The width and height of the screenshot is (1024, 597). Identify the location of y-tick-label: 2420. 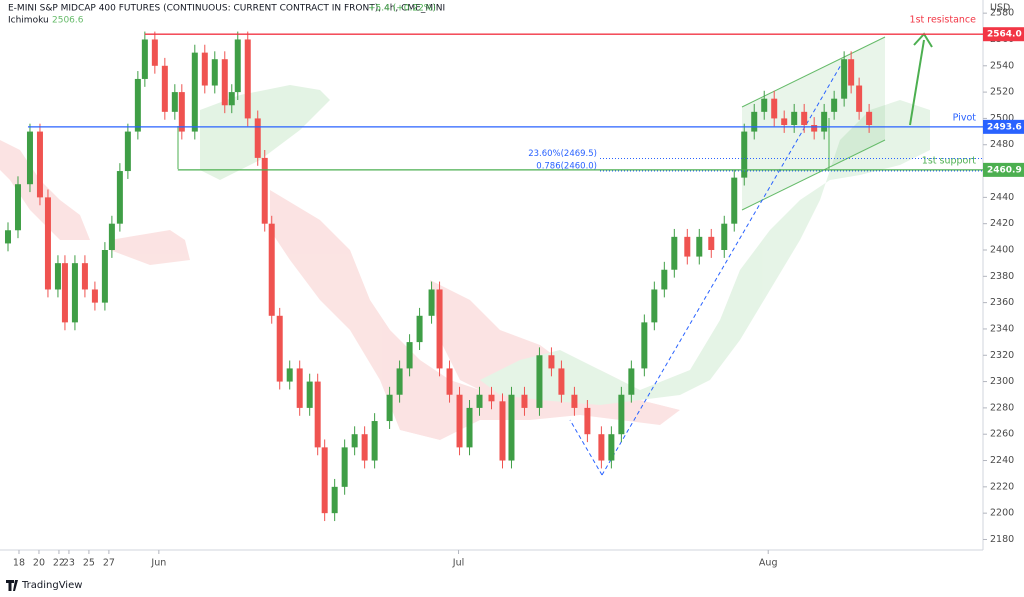
(1002, 223).